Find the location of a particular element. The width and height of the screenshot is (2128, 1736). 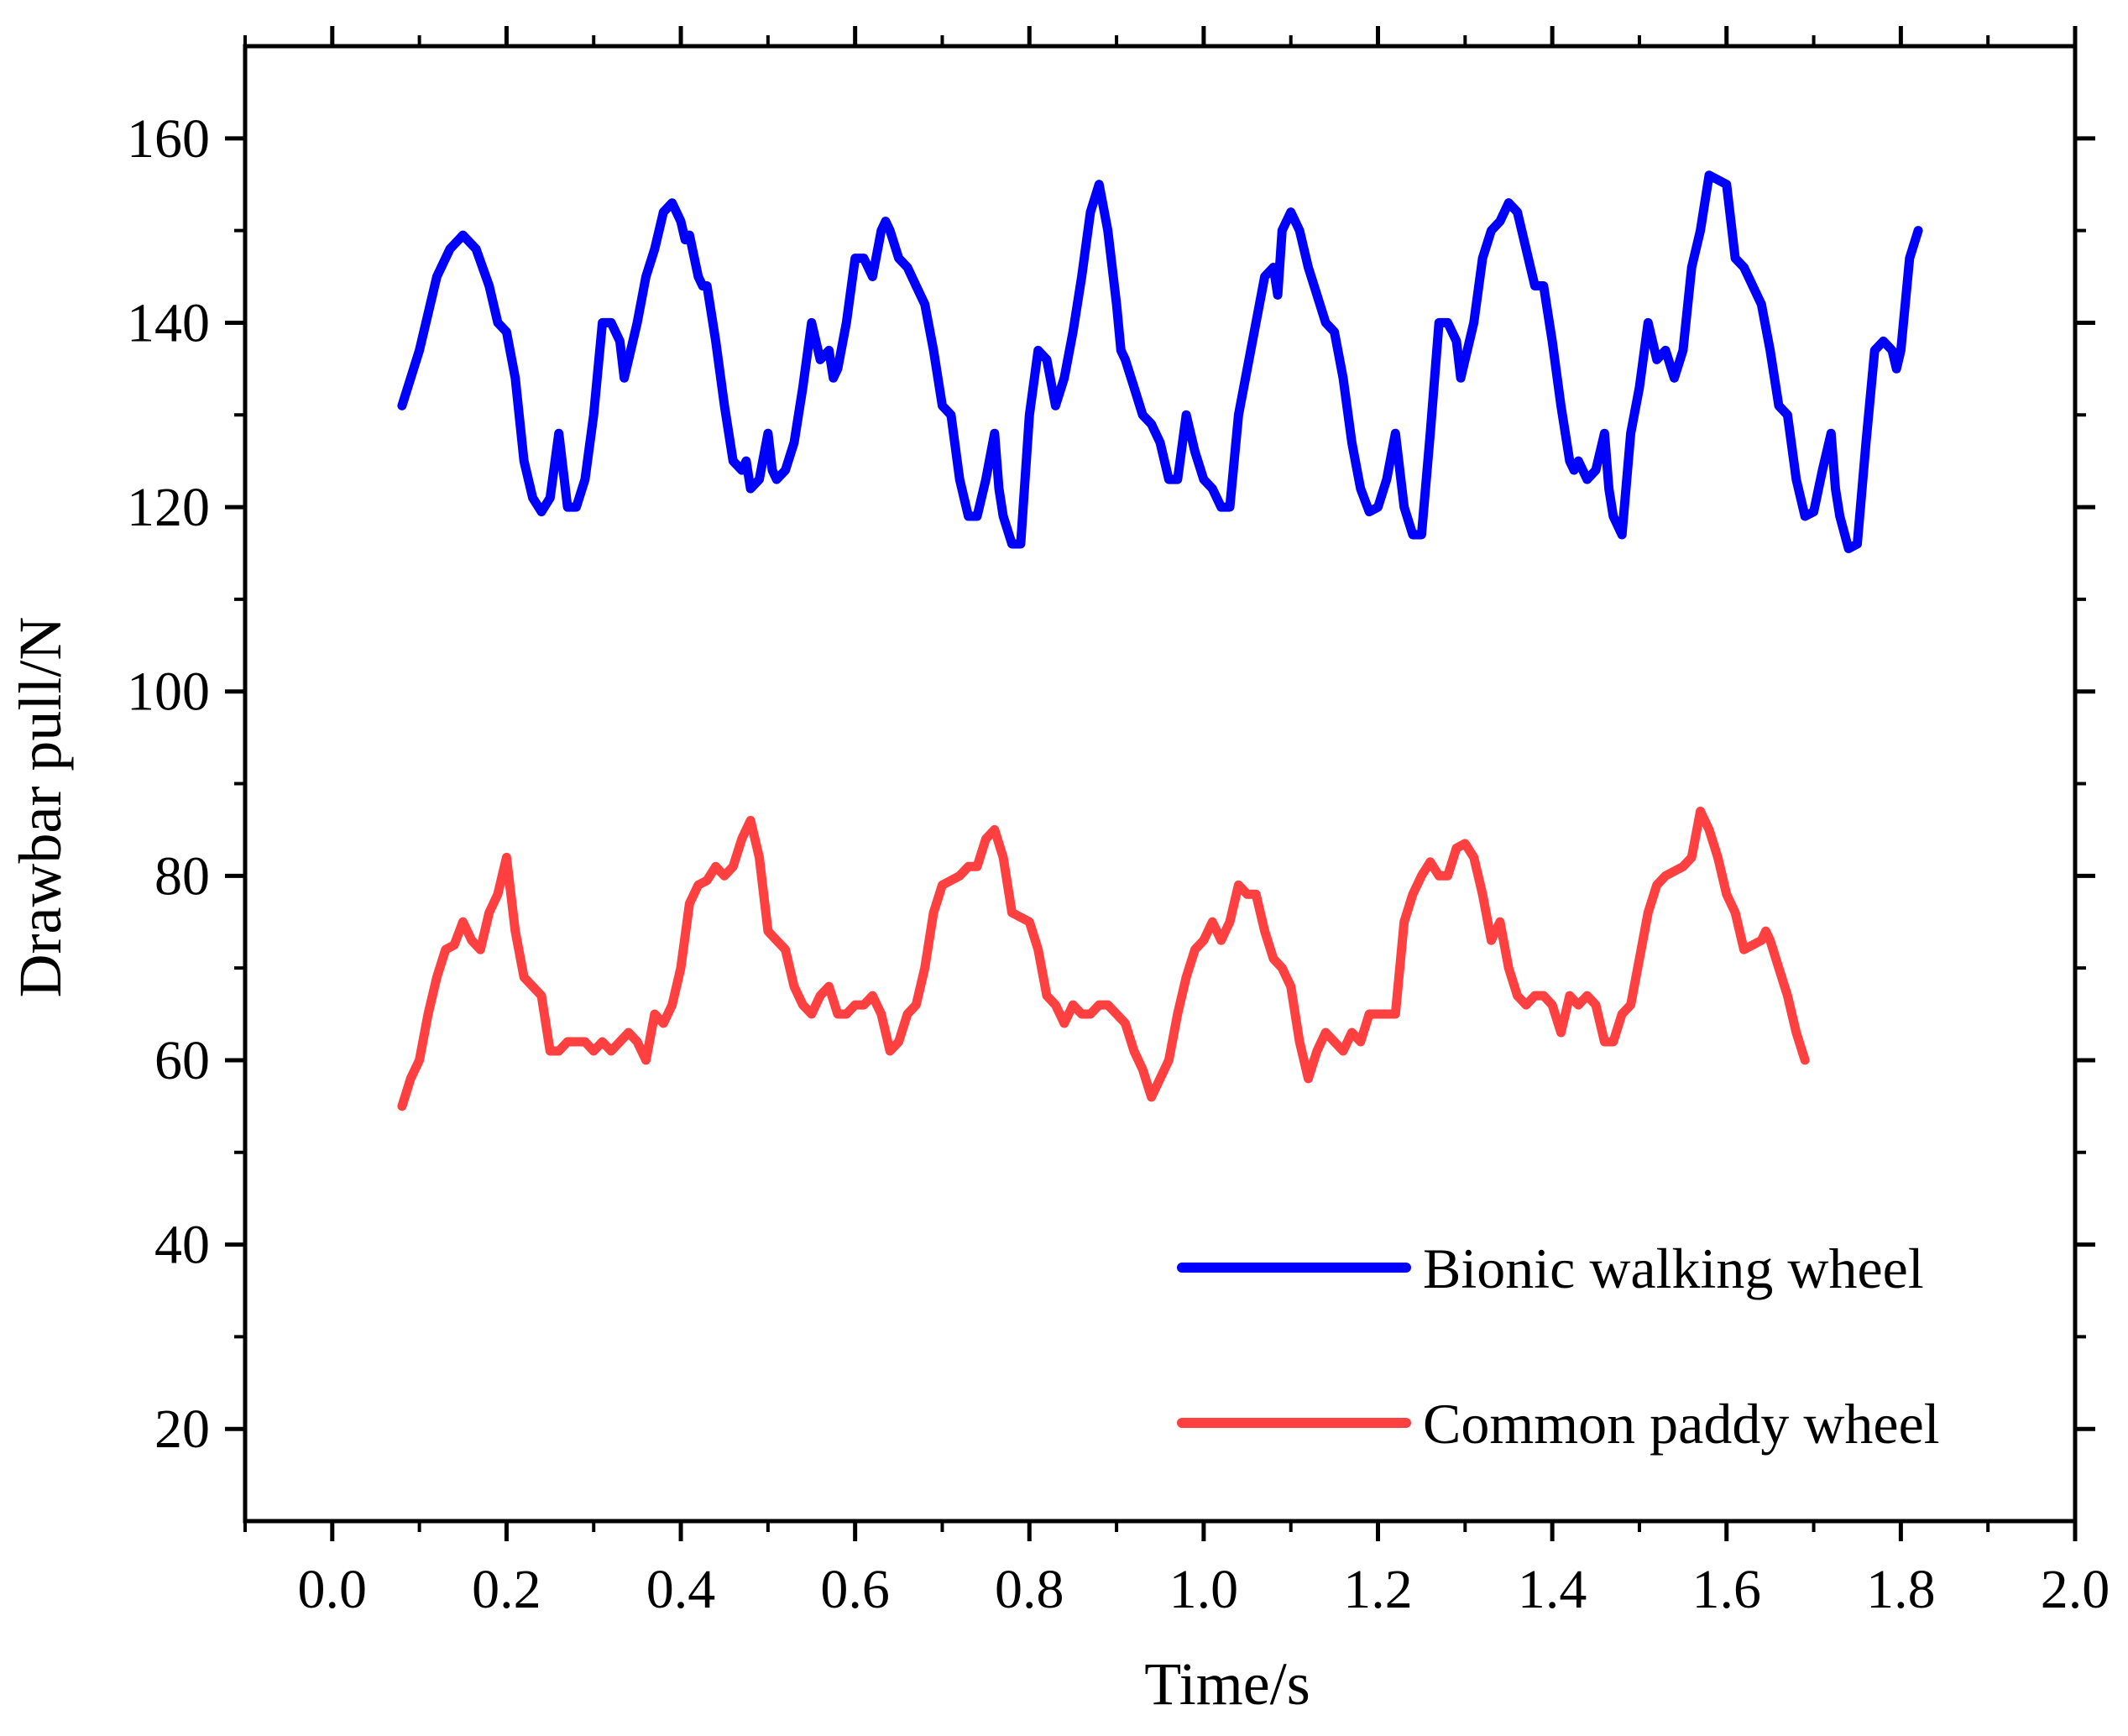

y-tick-label: 100 is located at coordinates (168, 692).